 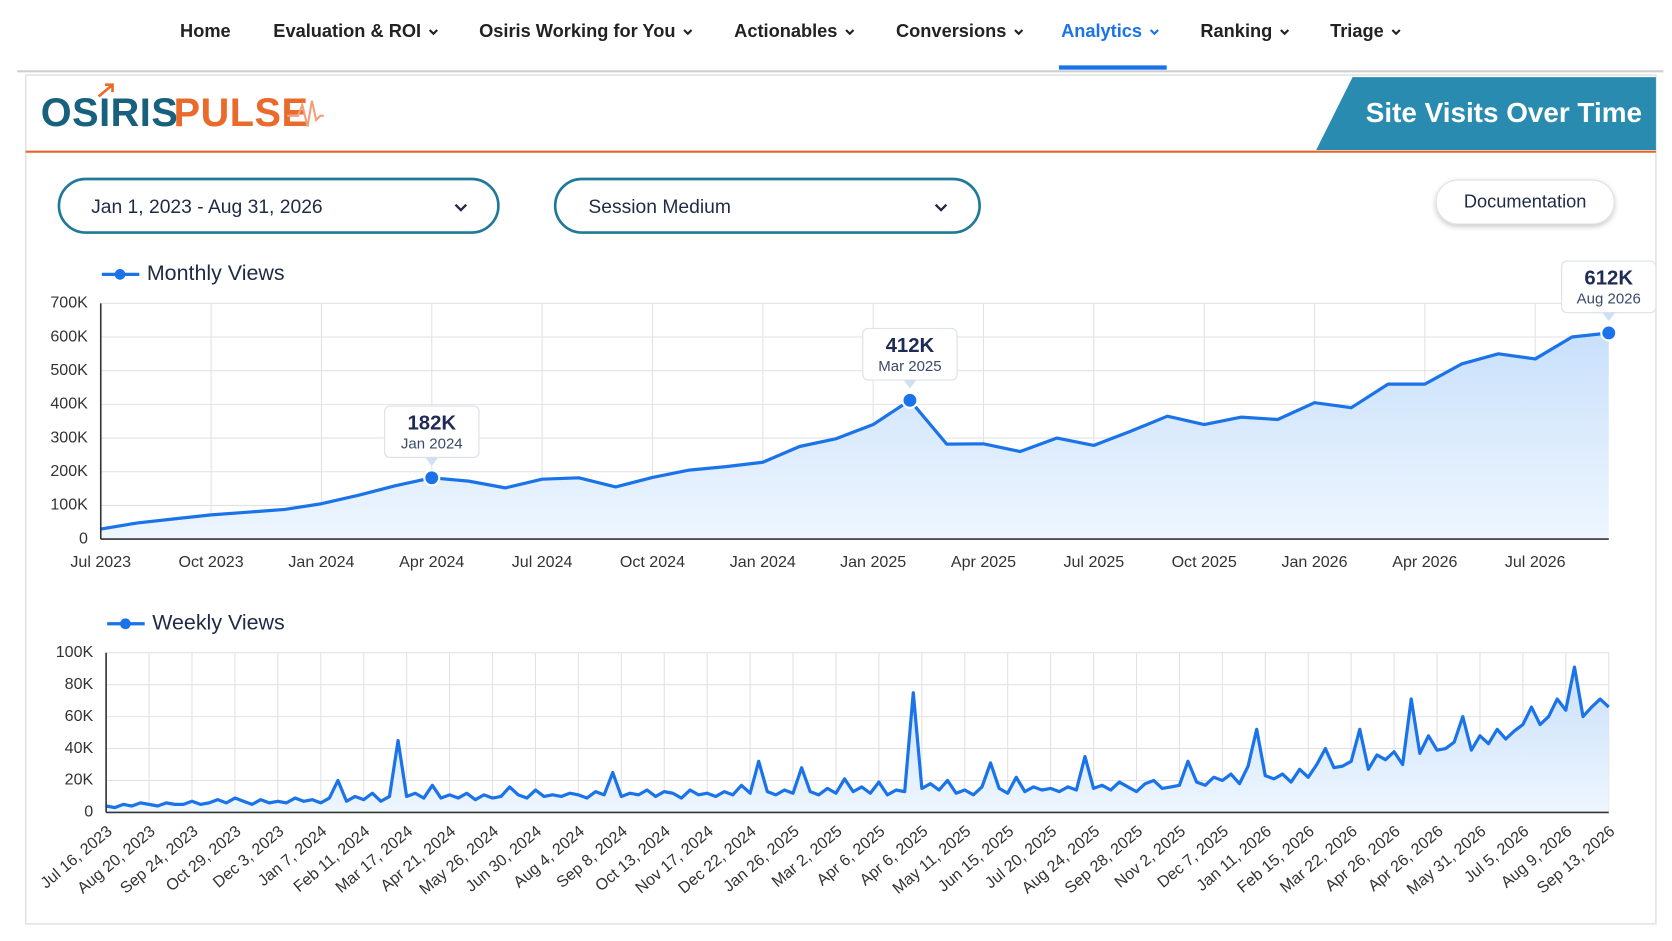 I want to click on callout-date: Mar 2025, so click(x=909, y=366).